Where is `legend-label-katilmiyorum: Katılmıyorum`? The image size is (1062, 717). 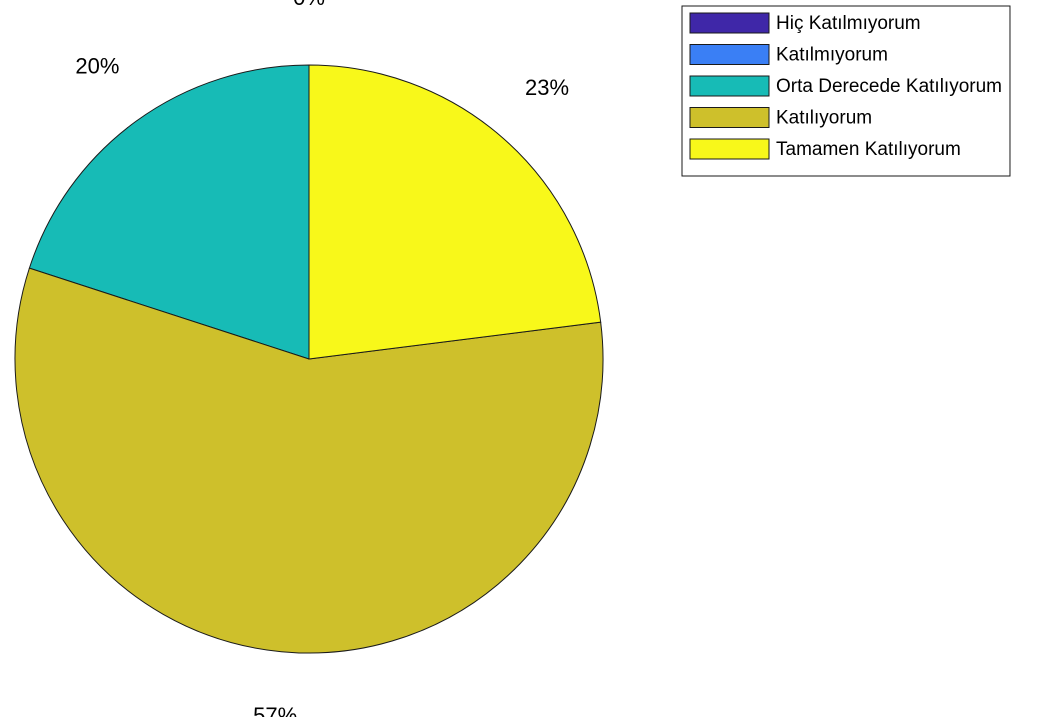
legend-label-katilmiyorum: Katılmıyorum is located at coordinates (832, 55).